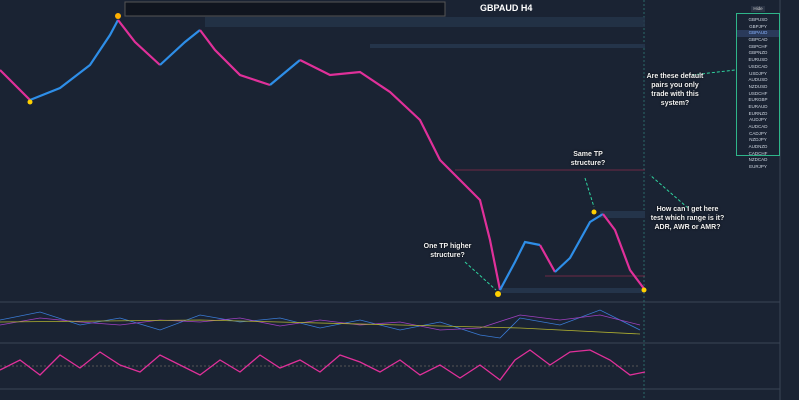 The image size is (799, 400). What do you see at coordinates (758, 9) in the screenshot?
I see `hide-button: Hide` at bounding box center [758, 9].